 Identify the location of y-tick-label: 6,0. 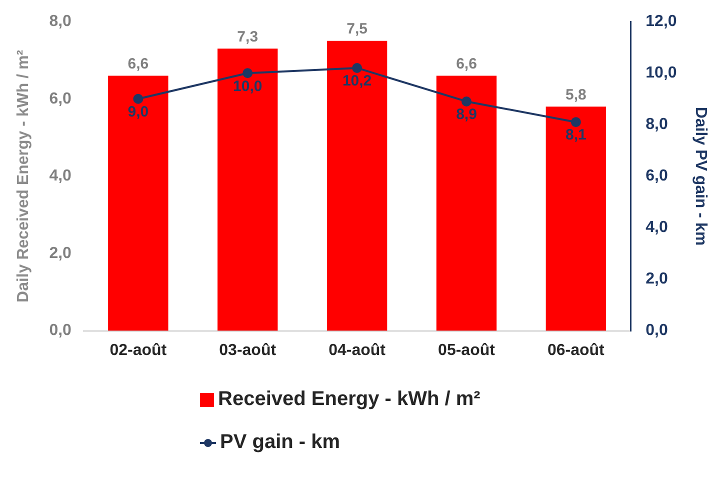
(60, 99).